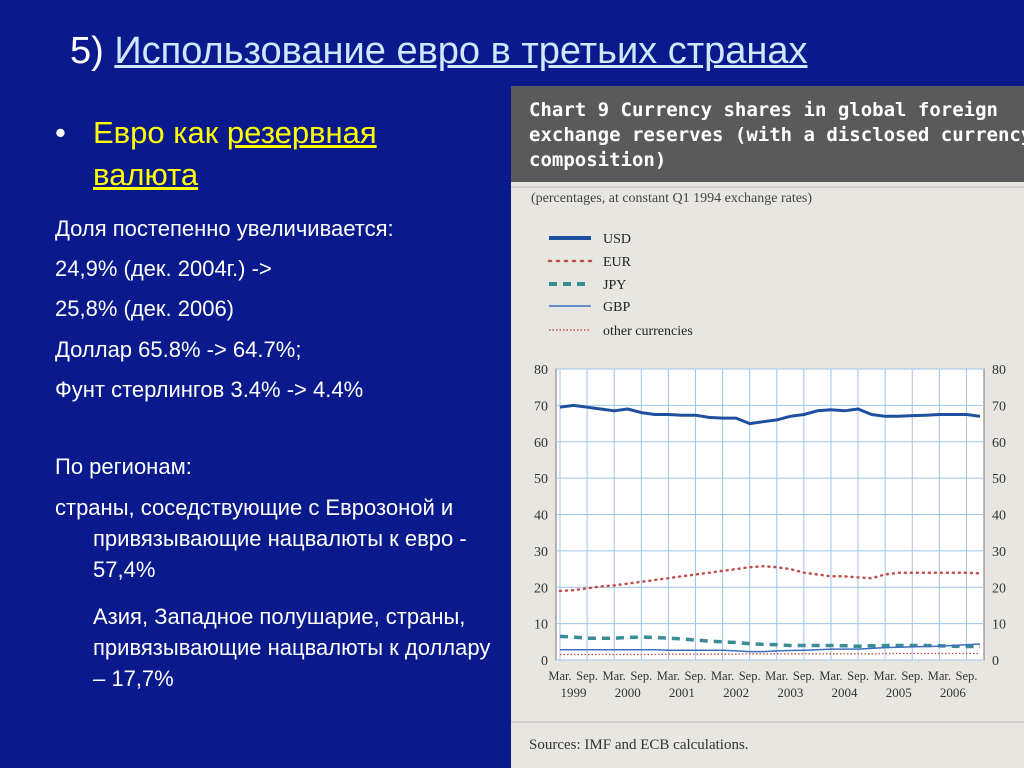 This screenshot has height=768, width=1024. What do you see at coordinates (616, 307) in the screenshot?
I see `legend-label: GBP` at bounding box center [616, 307].